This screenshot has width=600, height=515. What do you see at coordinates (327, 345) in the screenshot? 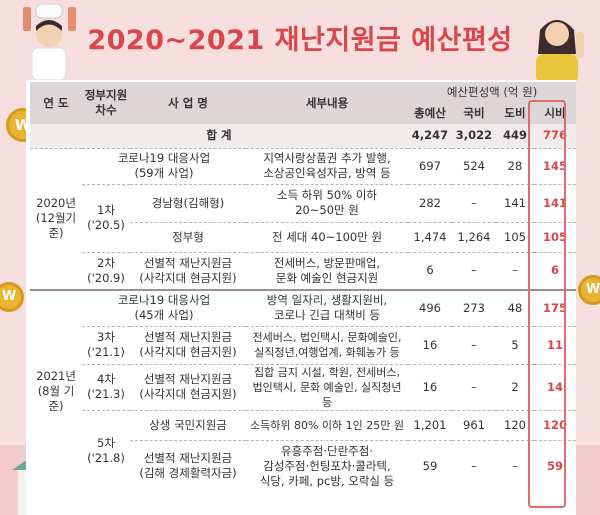
I see `detail-cell: 전세버스, 법인택시, 문화예술인, 실직청년,여행업계, 화훼농가 등` at bounding box center [327, 345].